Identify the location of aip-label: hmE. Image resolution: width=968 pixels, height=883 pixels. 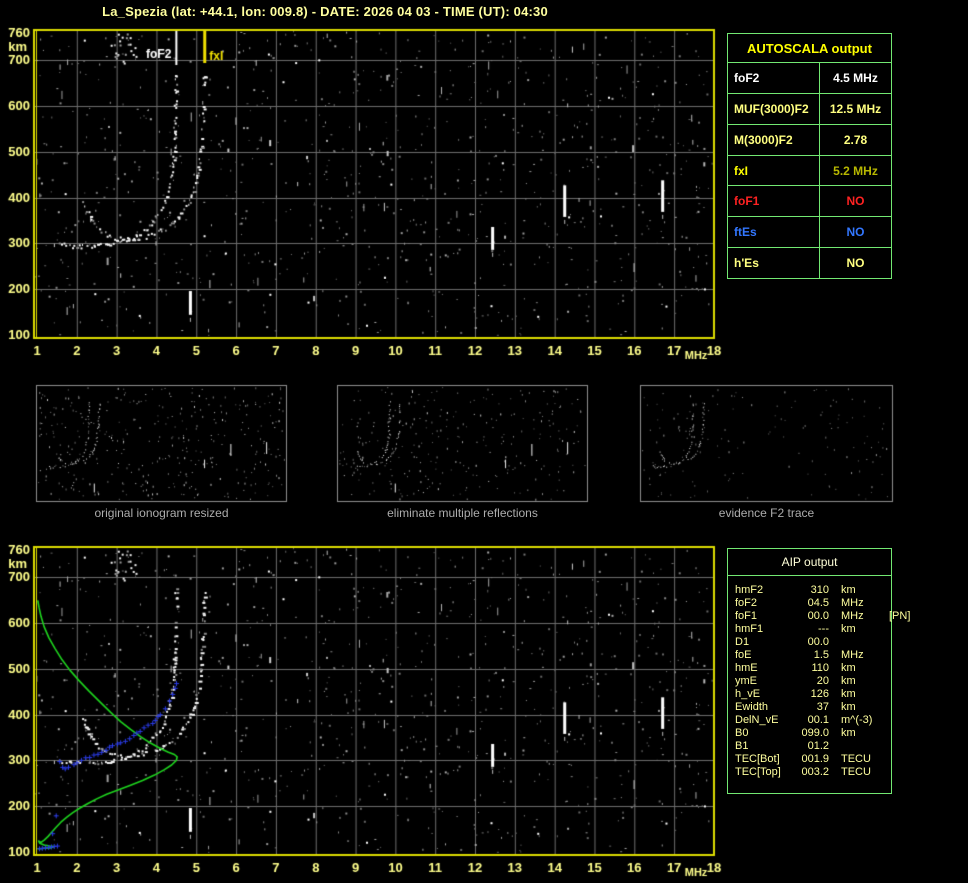
(746, 668).